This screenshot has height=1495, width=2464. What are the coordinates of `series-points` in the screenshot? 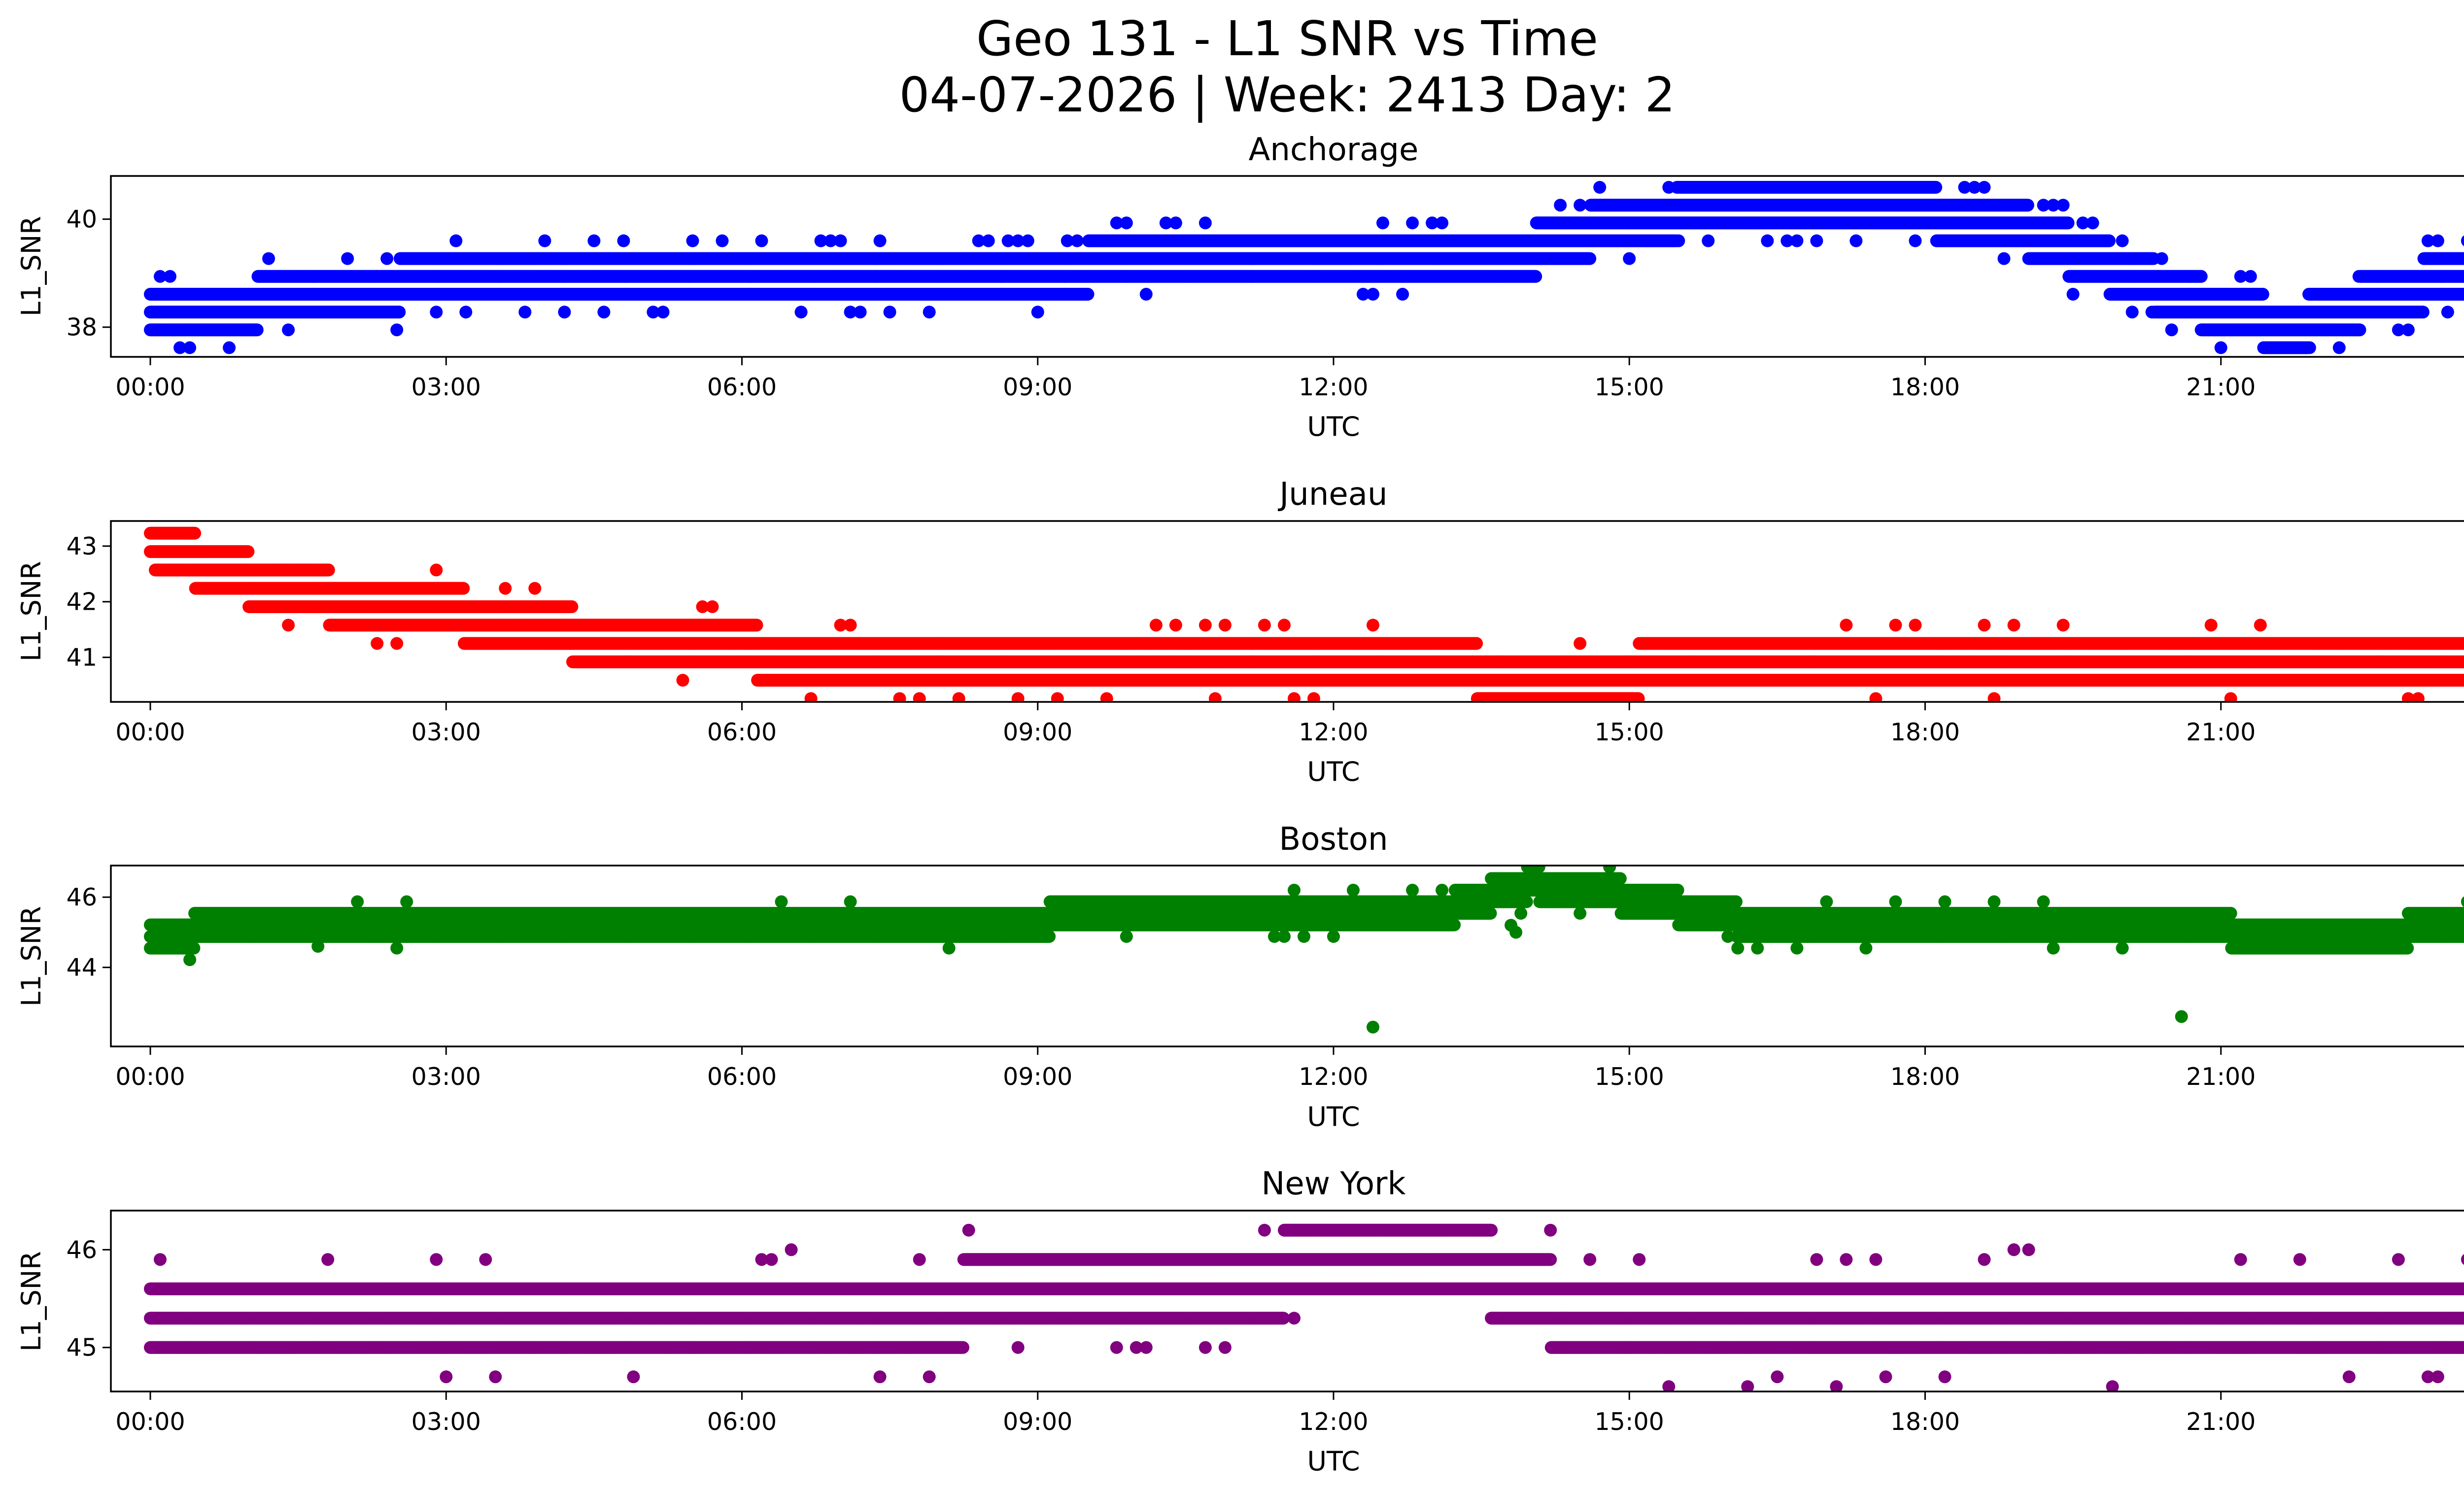 It's located at (1304, 267).